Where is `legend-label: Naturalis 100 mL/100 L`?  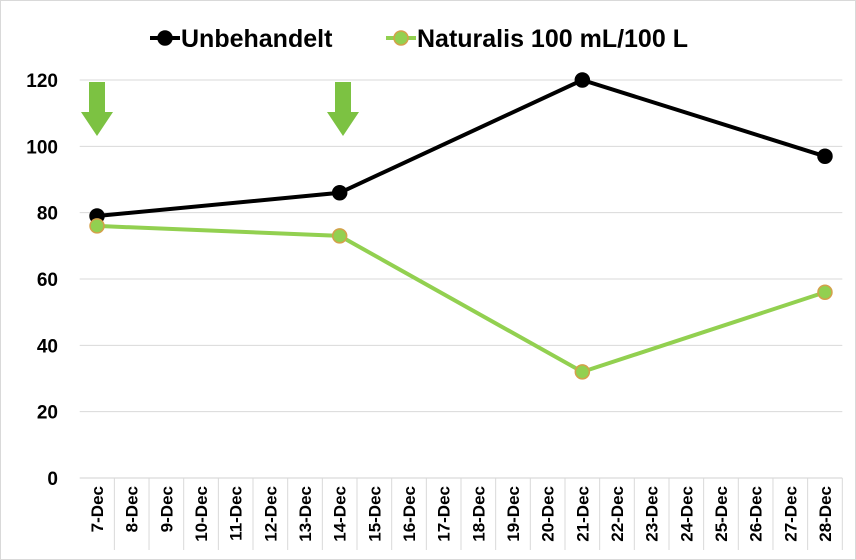 legend-label: Naturalis 100 mL/100 L is located at coordinates (552, 39).